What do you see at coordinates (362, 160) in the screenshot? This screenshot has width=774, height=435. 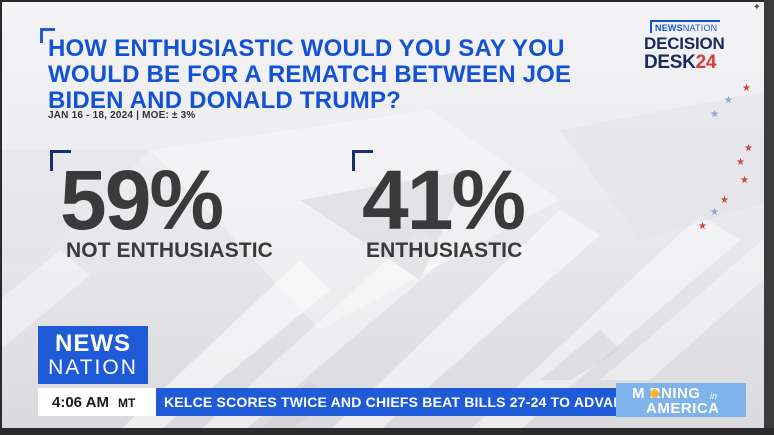 I see `stat-bracket-right` at bounding box center [362, 160].